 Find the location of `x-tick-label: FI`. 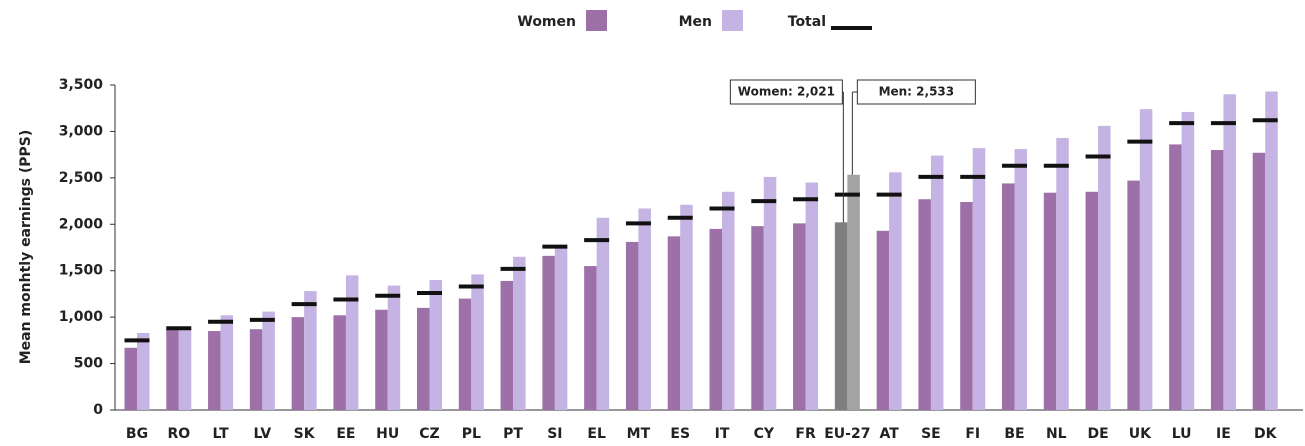

x-tick-label: FI is located at coordinates (972, 434).